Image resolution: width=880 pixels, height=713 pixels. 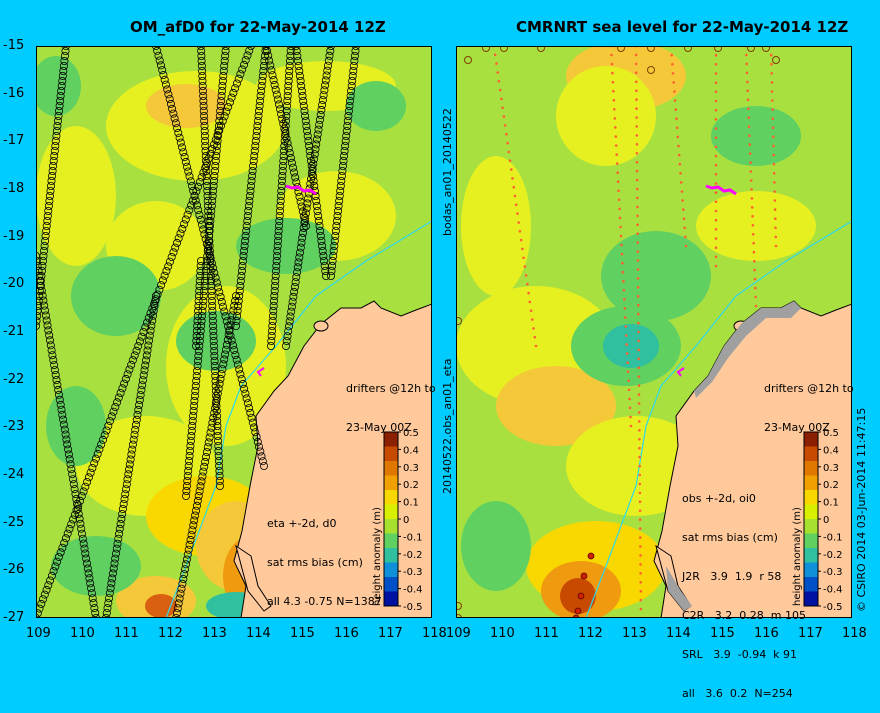 I want to click on lon-tick-label: 118, so click(x=434, y=633).